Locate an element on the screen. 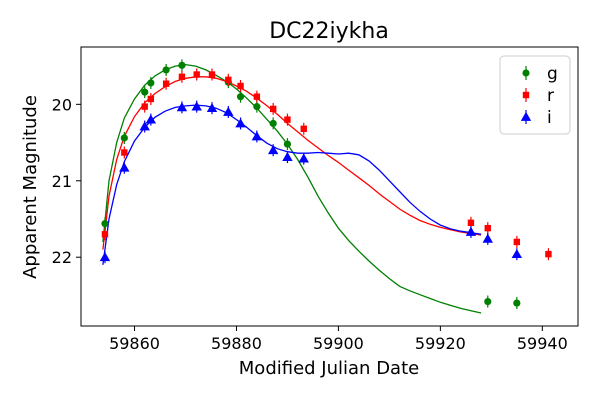  legend-box is located at coordinates (535, 95).